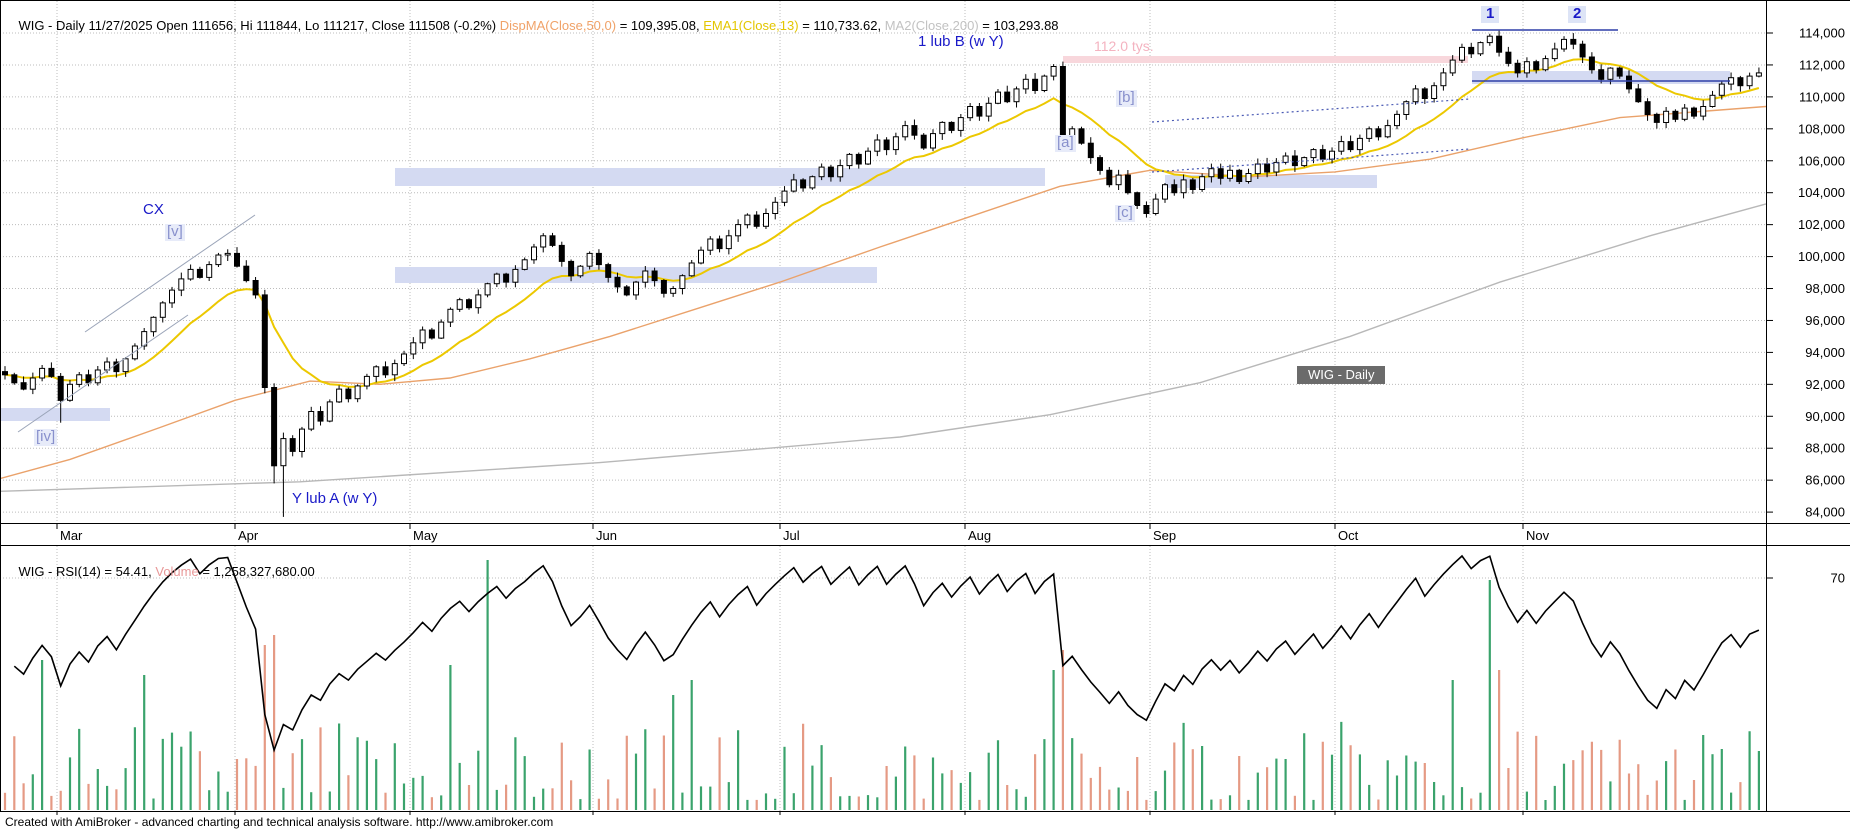  I want to click on wave-label-1: 1, so click(1490, 14).